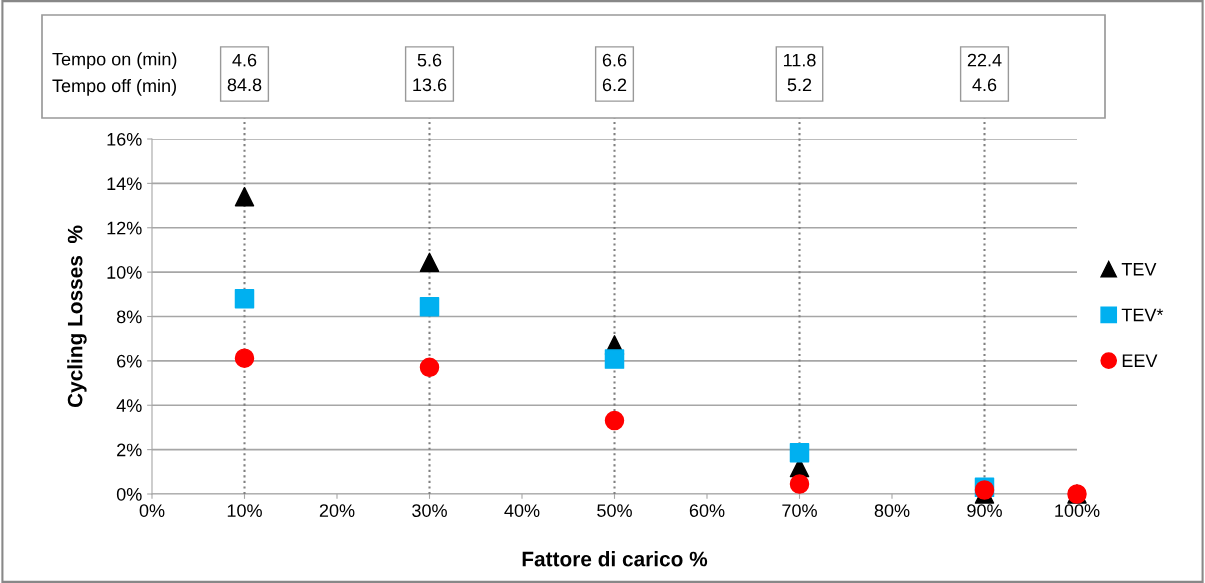 This screenshot has height=583, width=1205. Describe the element at coordinates (124, 228) in the screenshot. I see `y-tick-label: 12%` at that location.